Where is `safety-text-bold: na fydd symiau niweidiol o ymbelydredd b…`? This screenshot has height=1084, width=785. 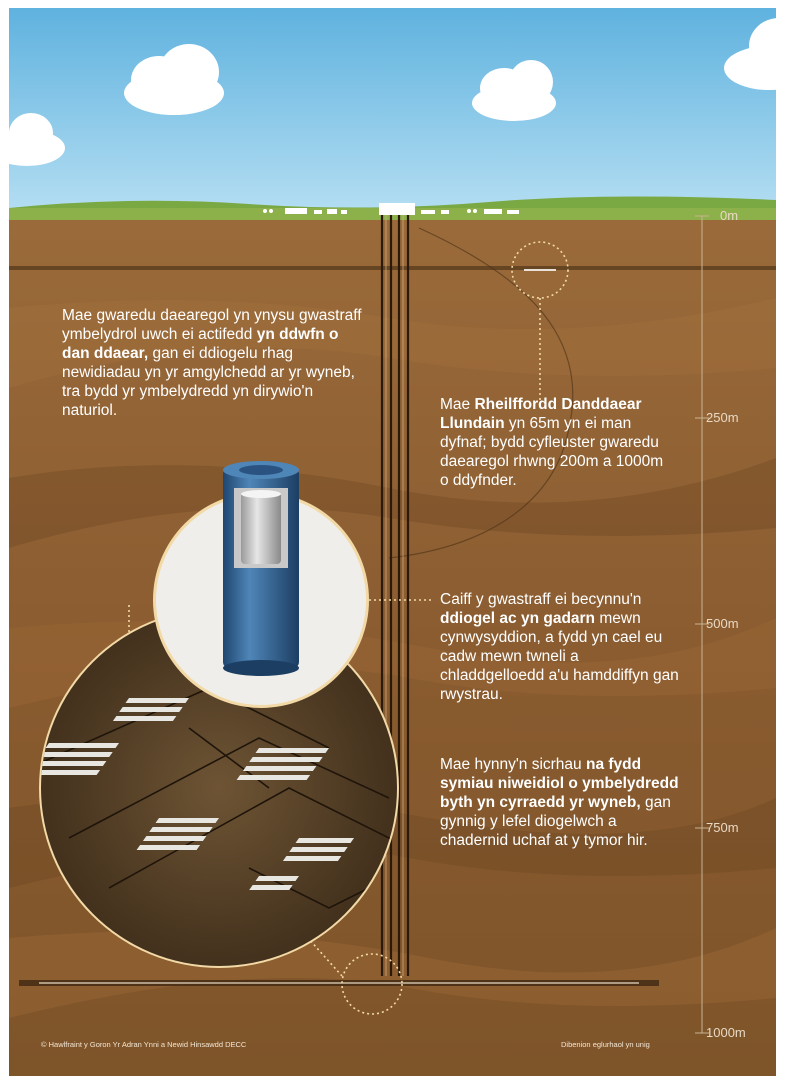
safety-text-bold: na fydd symiau niweidiol o ymbelydredd b… is located at coordinates (559, 783).